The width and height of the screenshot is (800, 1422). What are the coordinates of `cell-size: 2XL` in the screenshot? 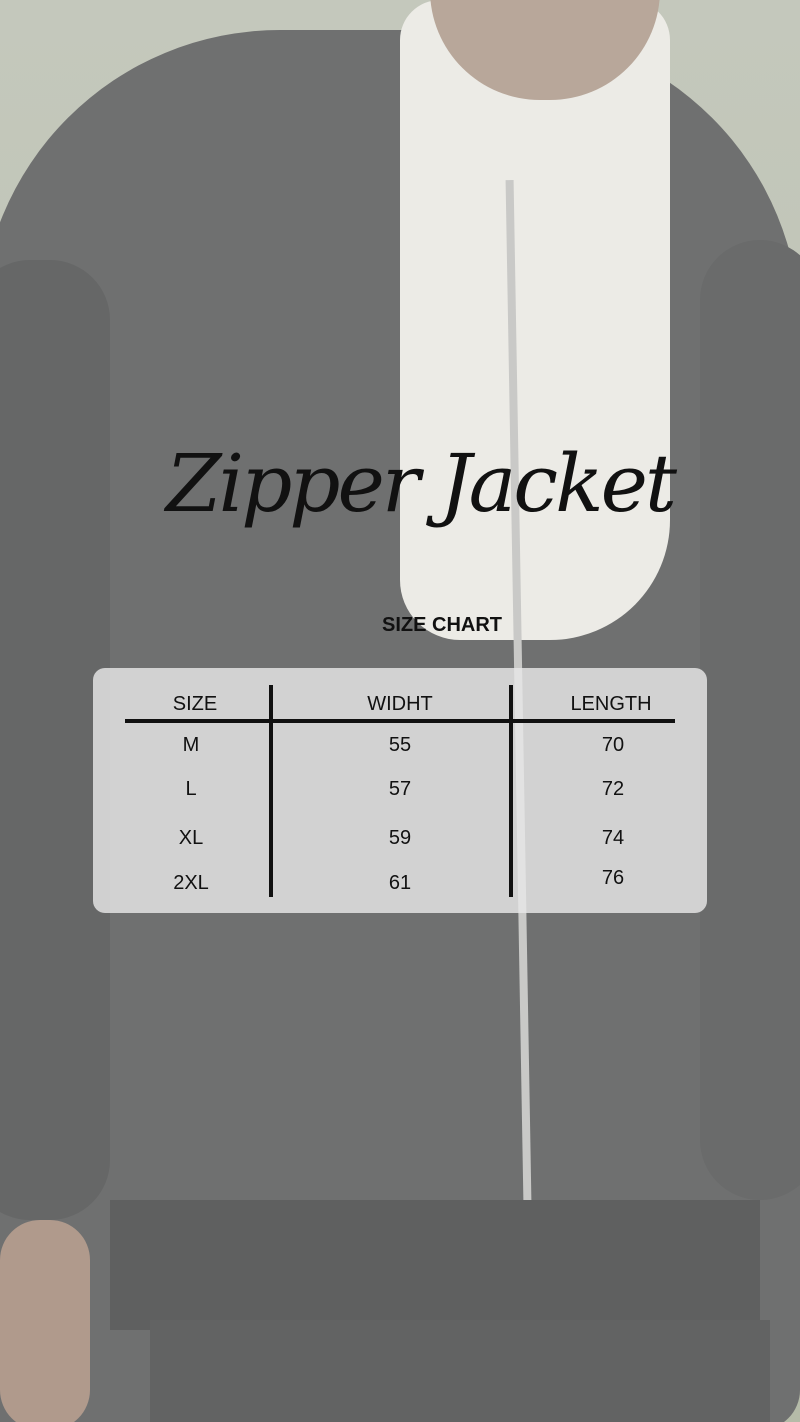 It's located at (191, 883).